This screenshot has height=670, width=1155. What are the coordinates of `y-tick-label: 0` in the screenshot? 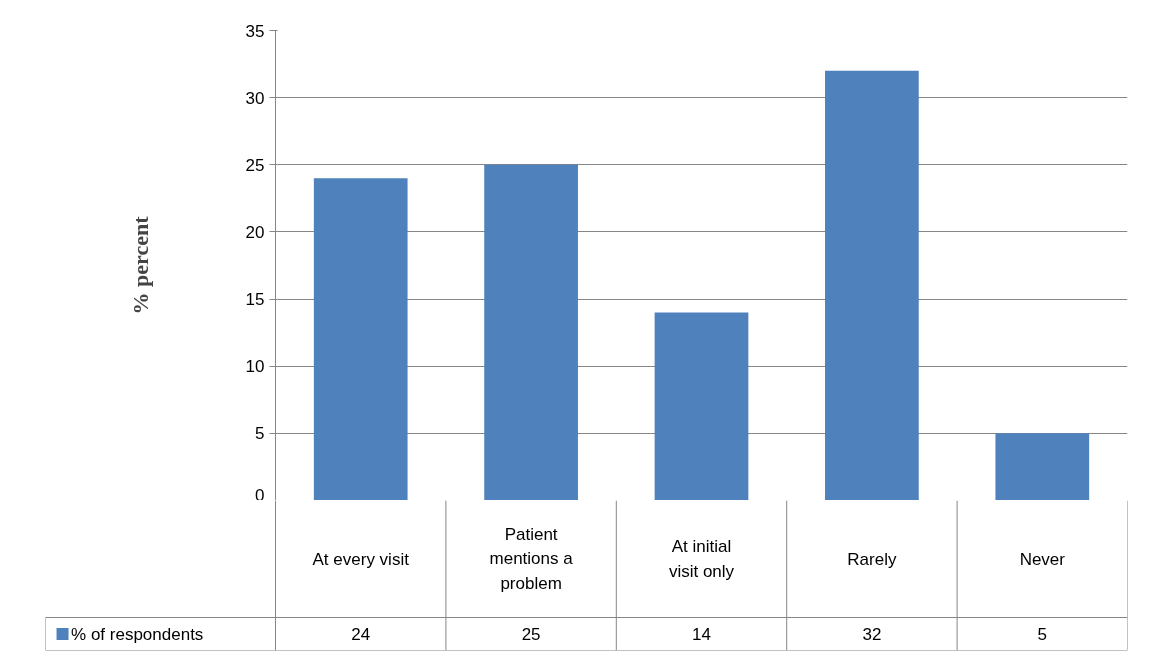 It's located at (260, 495).